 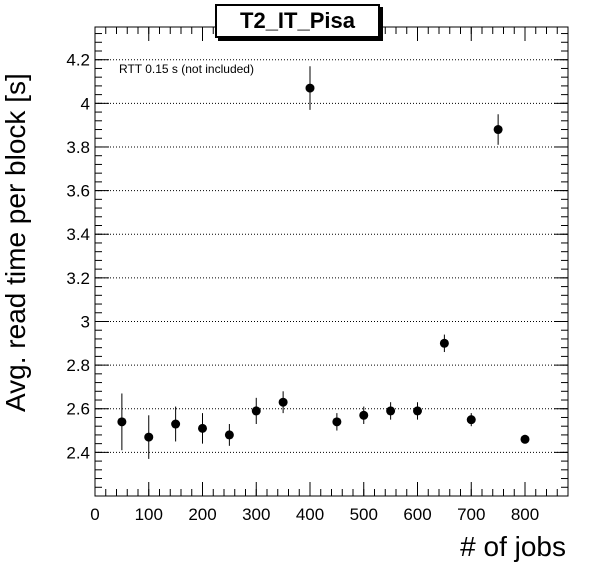 I want to click on y-tick-label: 2.6, so click(x=78, y=409).